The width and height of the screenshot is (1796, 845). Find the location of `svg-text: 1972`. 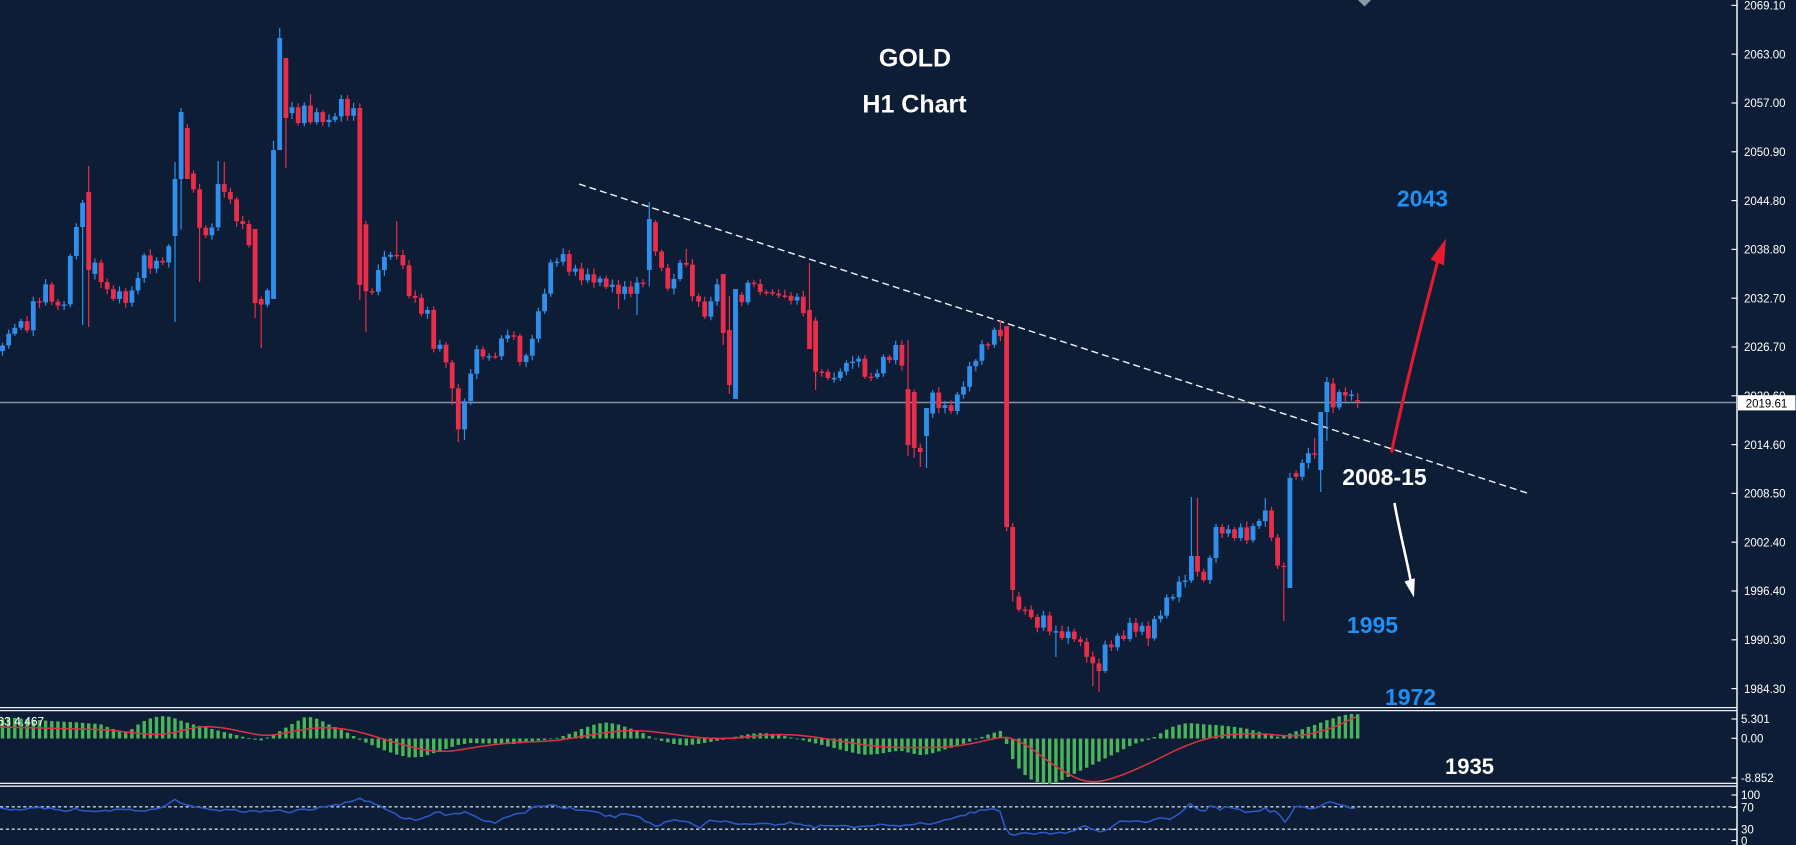

svg-text: 1972 is located at coordinates (1410, 697).